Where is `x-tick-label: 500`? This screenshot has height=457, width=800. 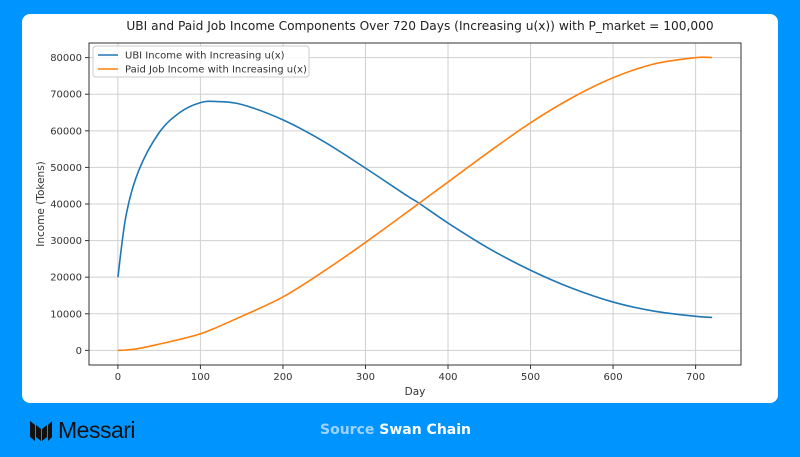 x-tick-label: 500 is located at coordinates (530, 377).